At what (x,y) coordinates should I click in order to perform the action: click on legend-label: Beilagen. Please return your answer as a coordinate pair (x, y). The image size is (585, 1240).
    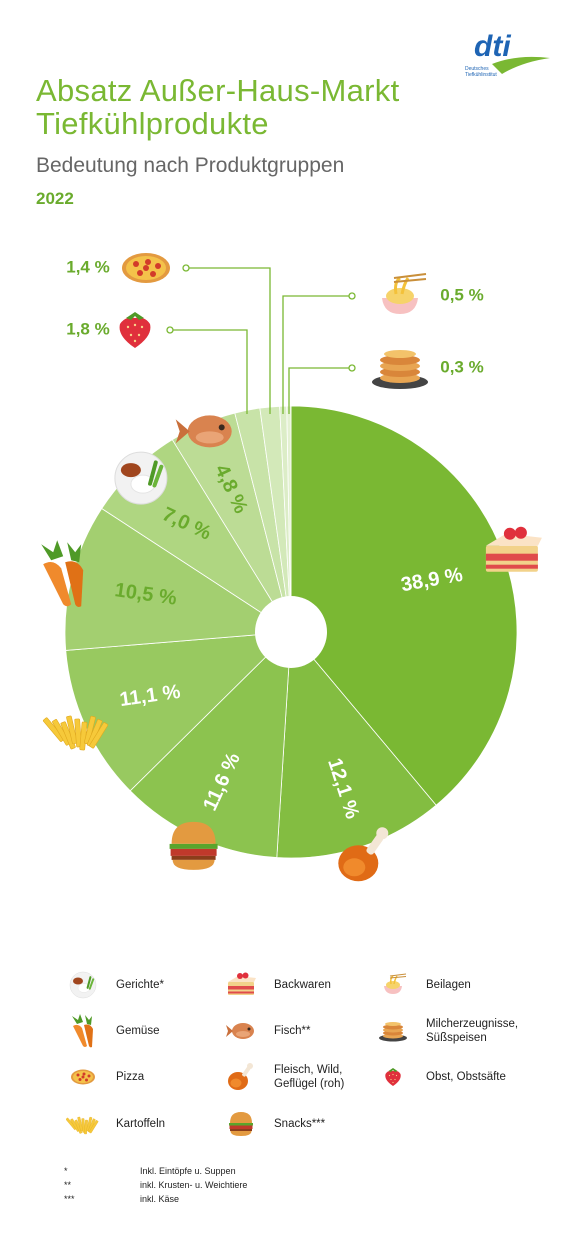
    Looking at the image, I should click on (448, 985).